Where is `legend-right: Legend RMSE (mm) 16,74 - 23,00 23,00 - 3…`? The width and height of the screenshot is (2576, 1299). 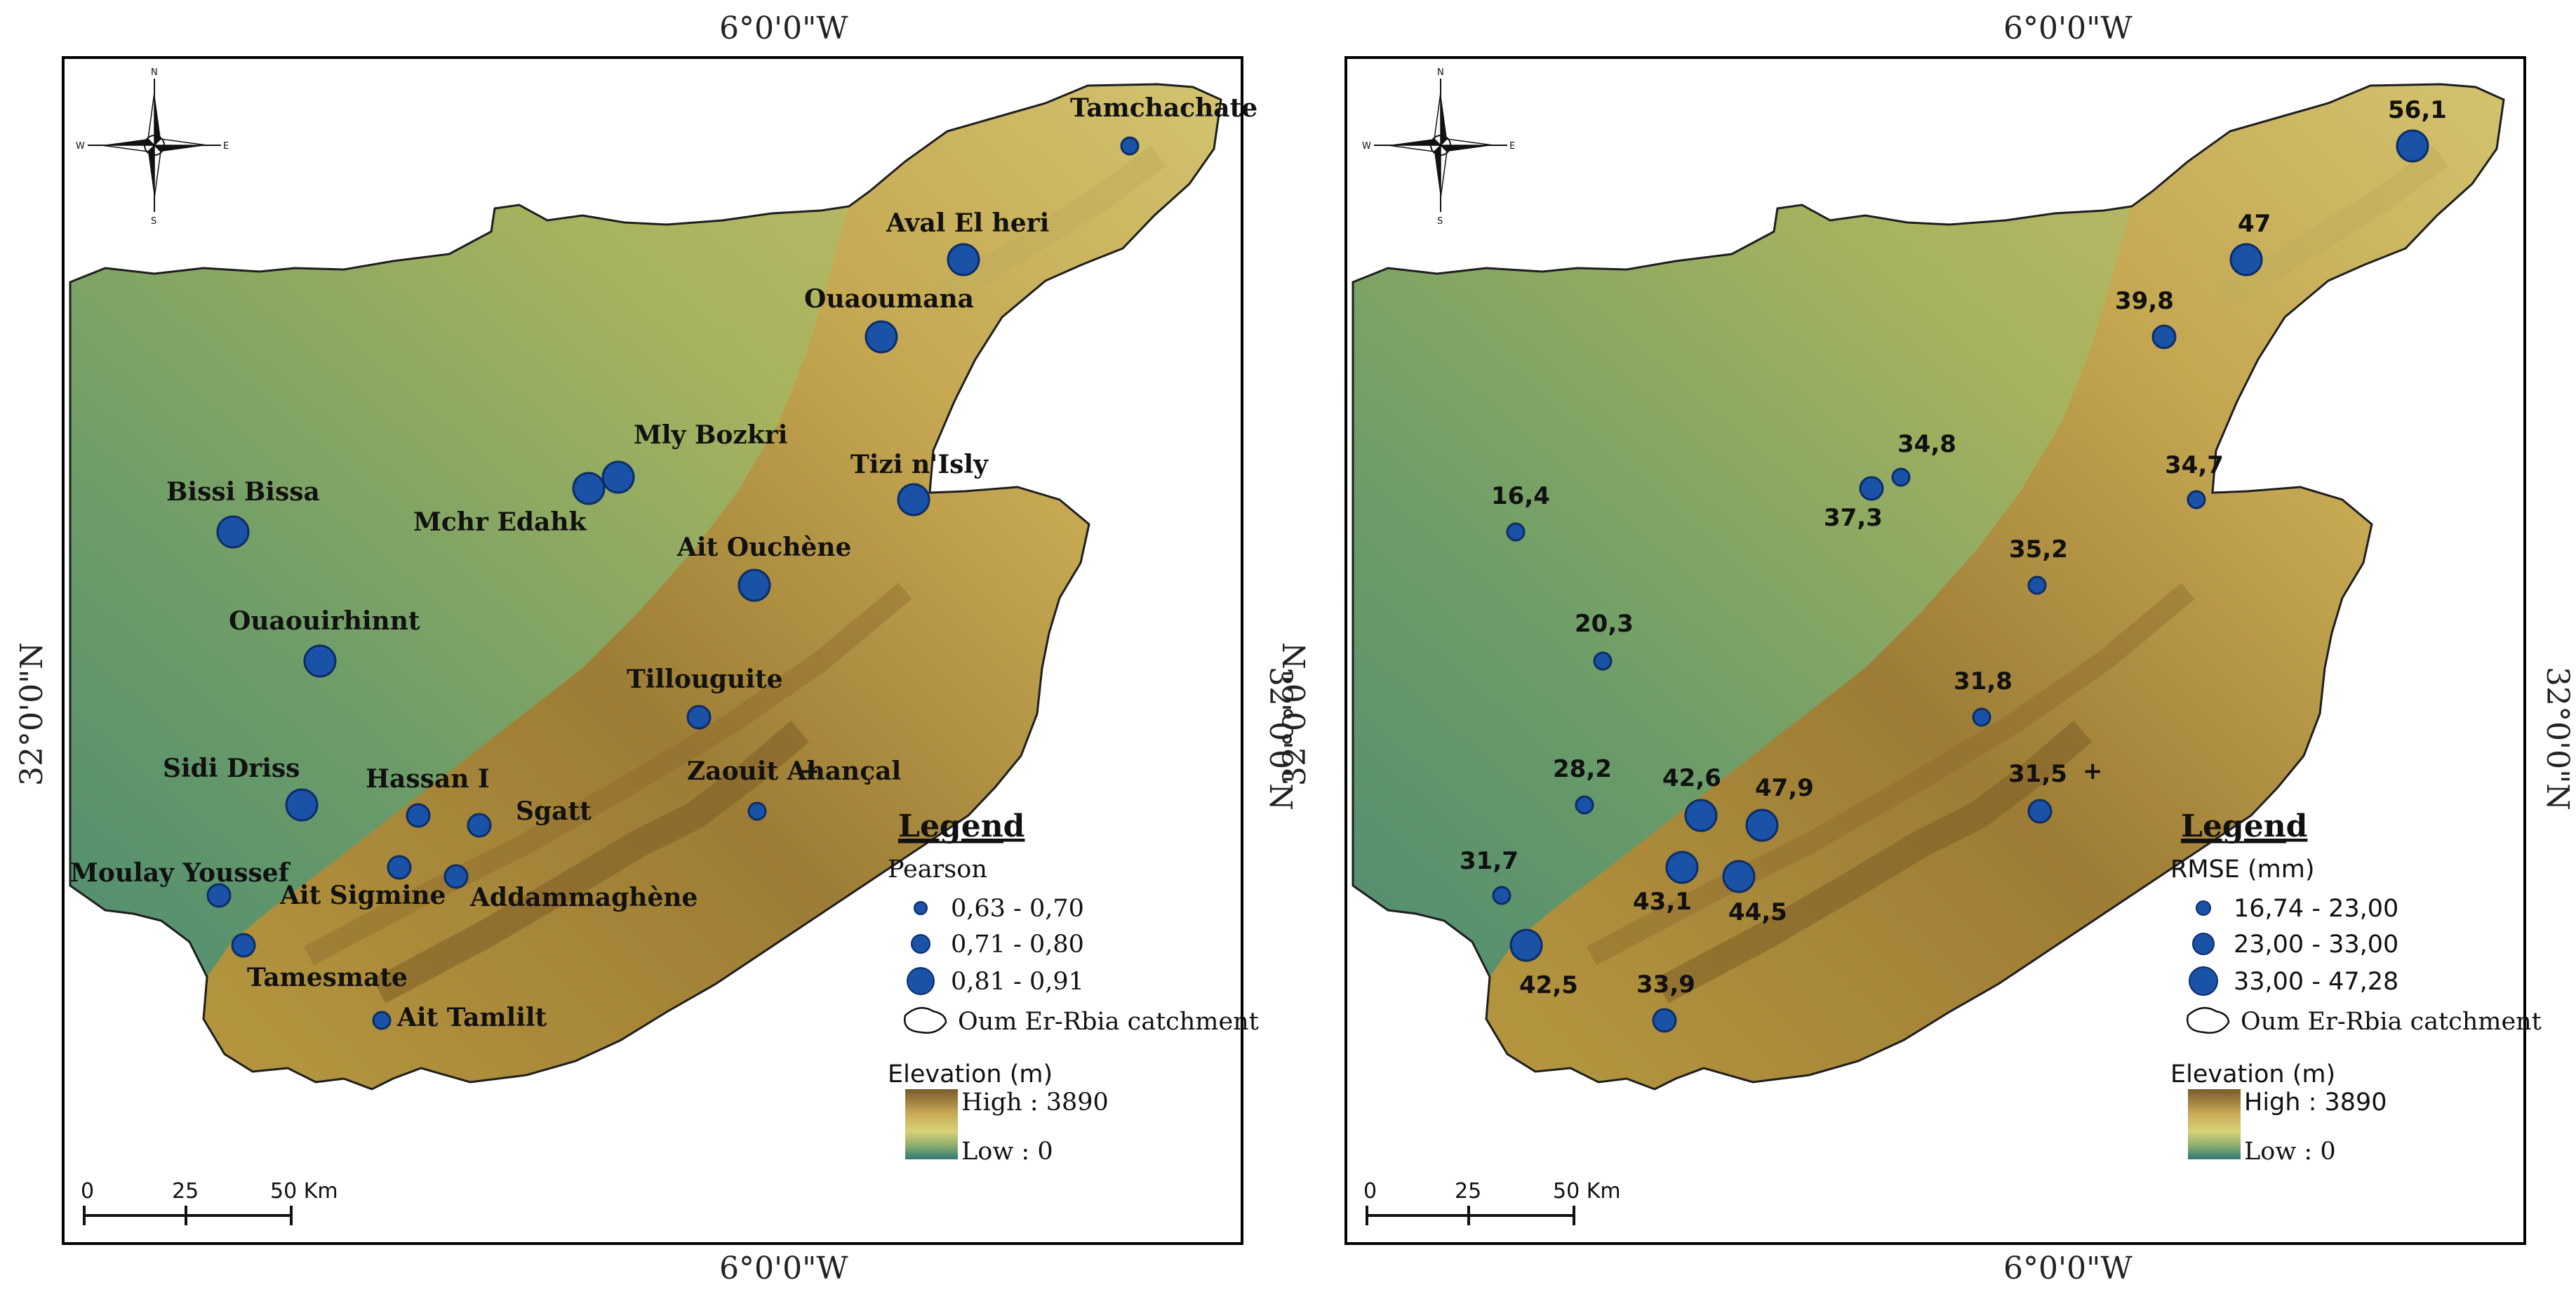
legend-right: Legend RMSE (mm) 16,74 - 23,00 23,00 - 3… is located at coordinates (2356, 987).